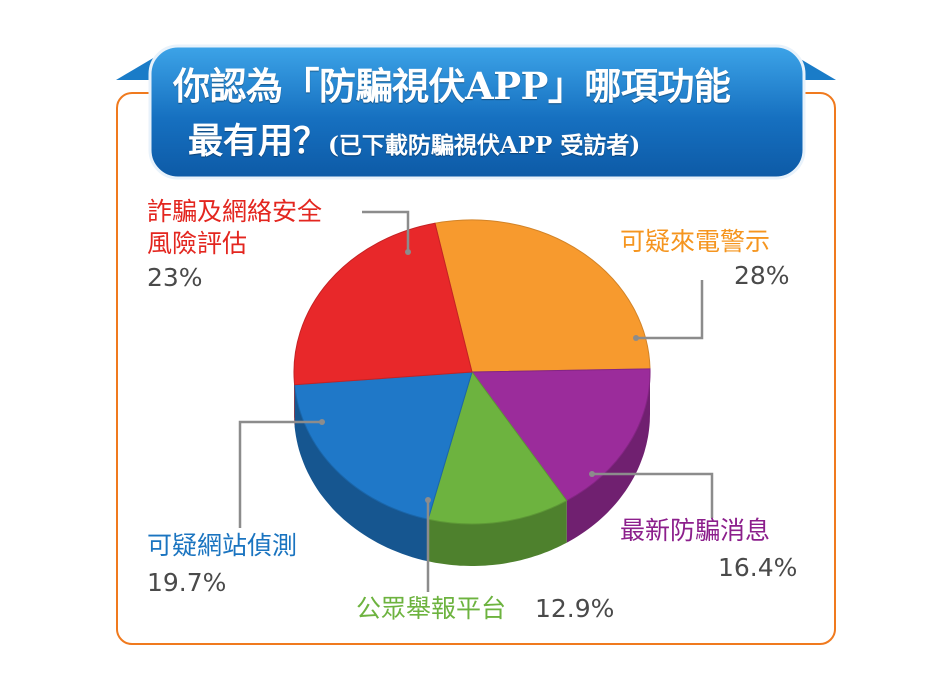  I want to click on slice-value-blue: 19.7%, so click(187, 582).